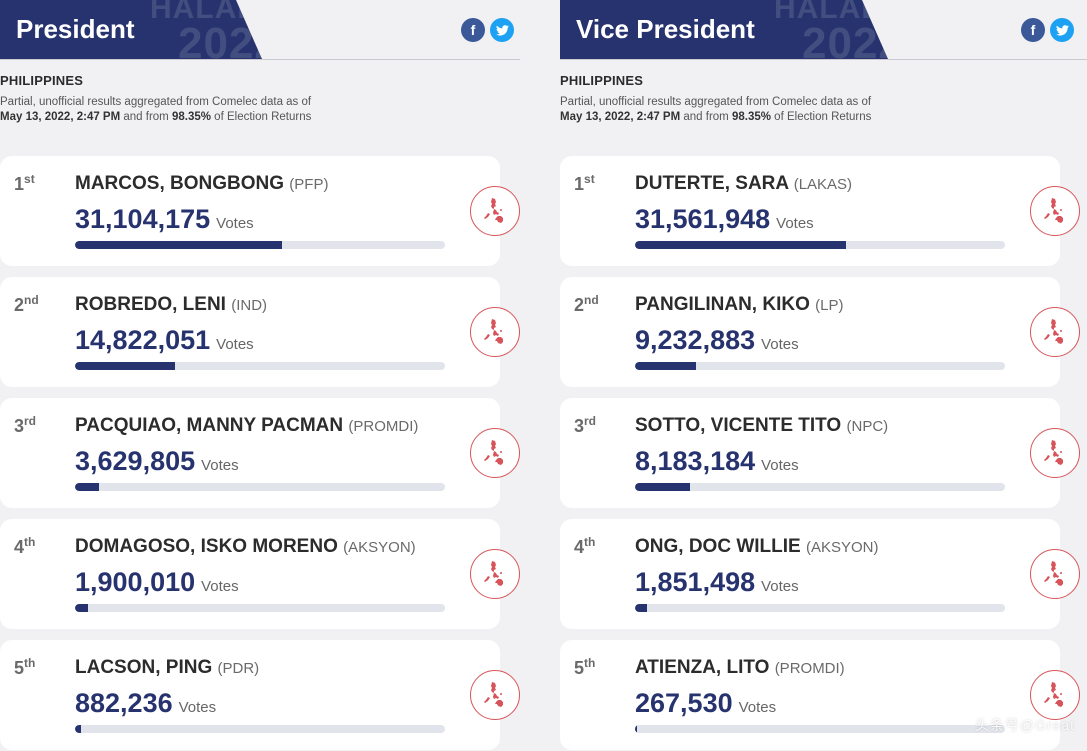 This screenshot has height=751, width=1087. I want to click on candidate-votes: 1,900,010 Votes, so click(157, 582).